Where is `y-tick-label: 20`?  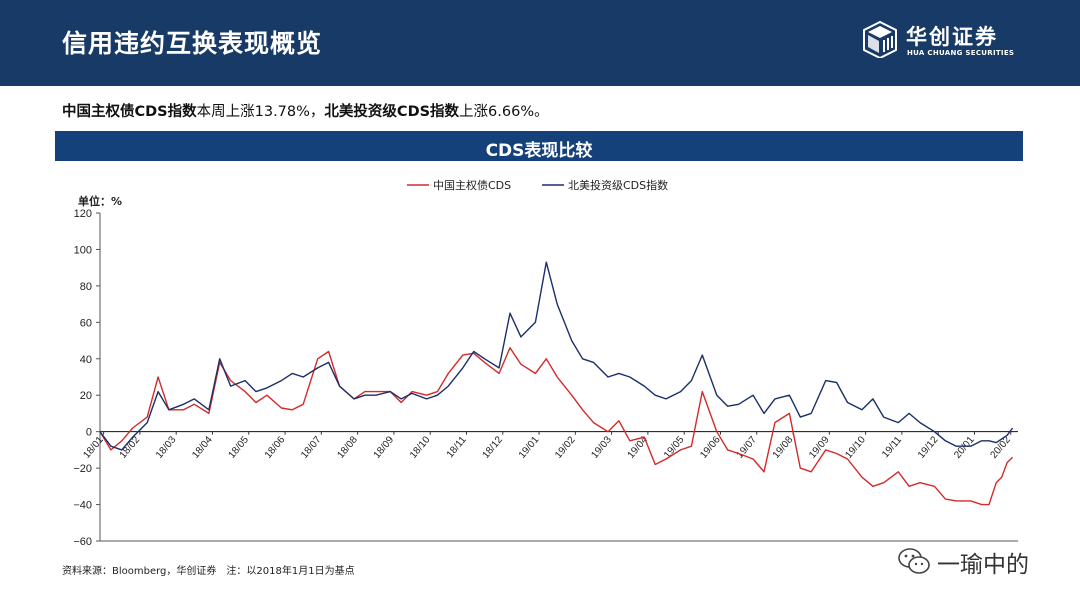 y-tick-label: 20 is located at coordinates (86, 396).